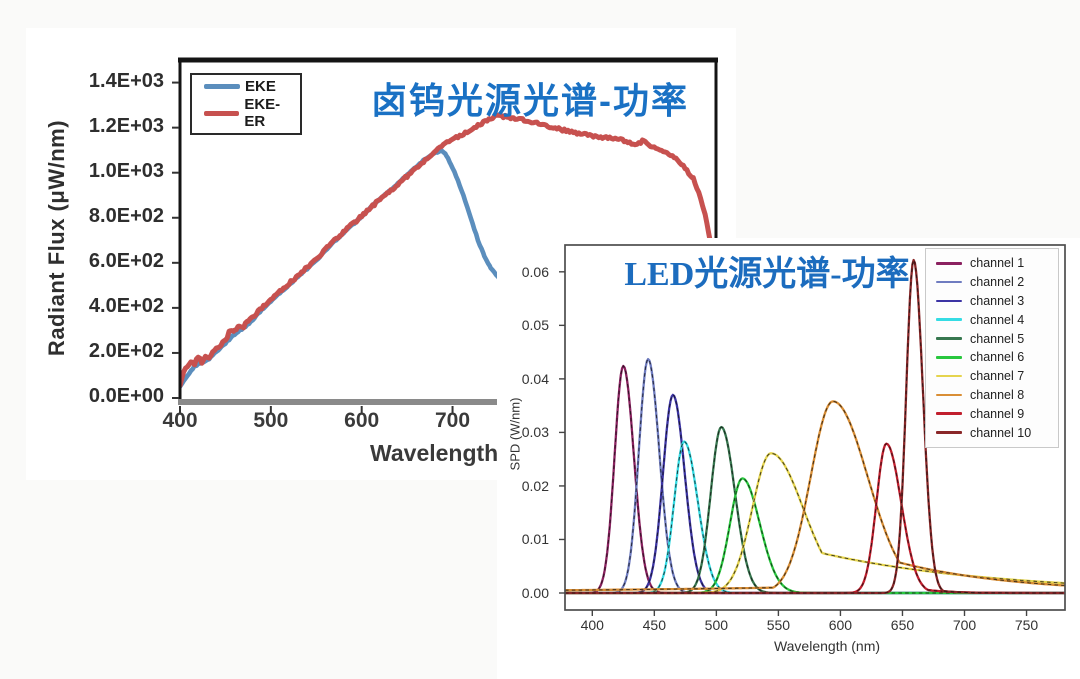 The image size is (1080, 679). Describe the element at coordinates (997, 300) in the screenshot. I see `led-legend-label: channel 3` at that location.